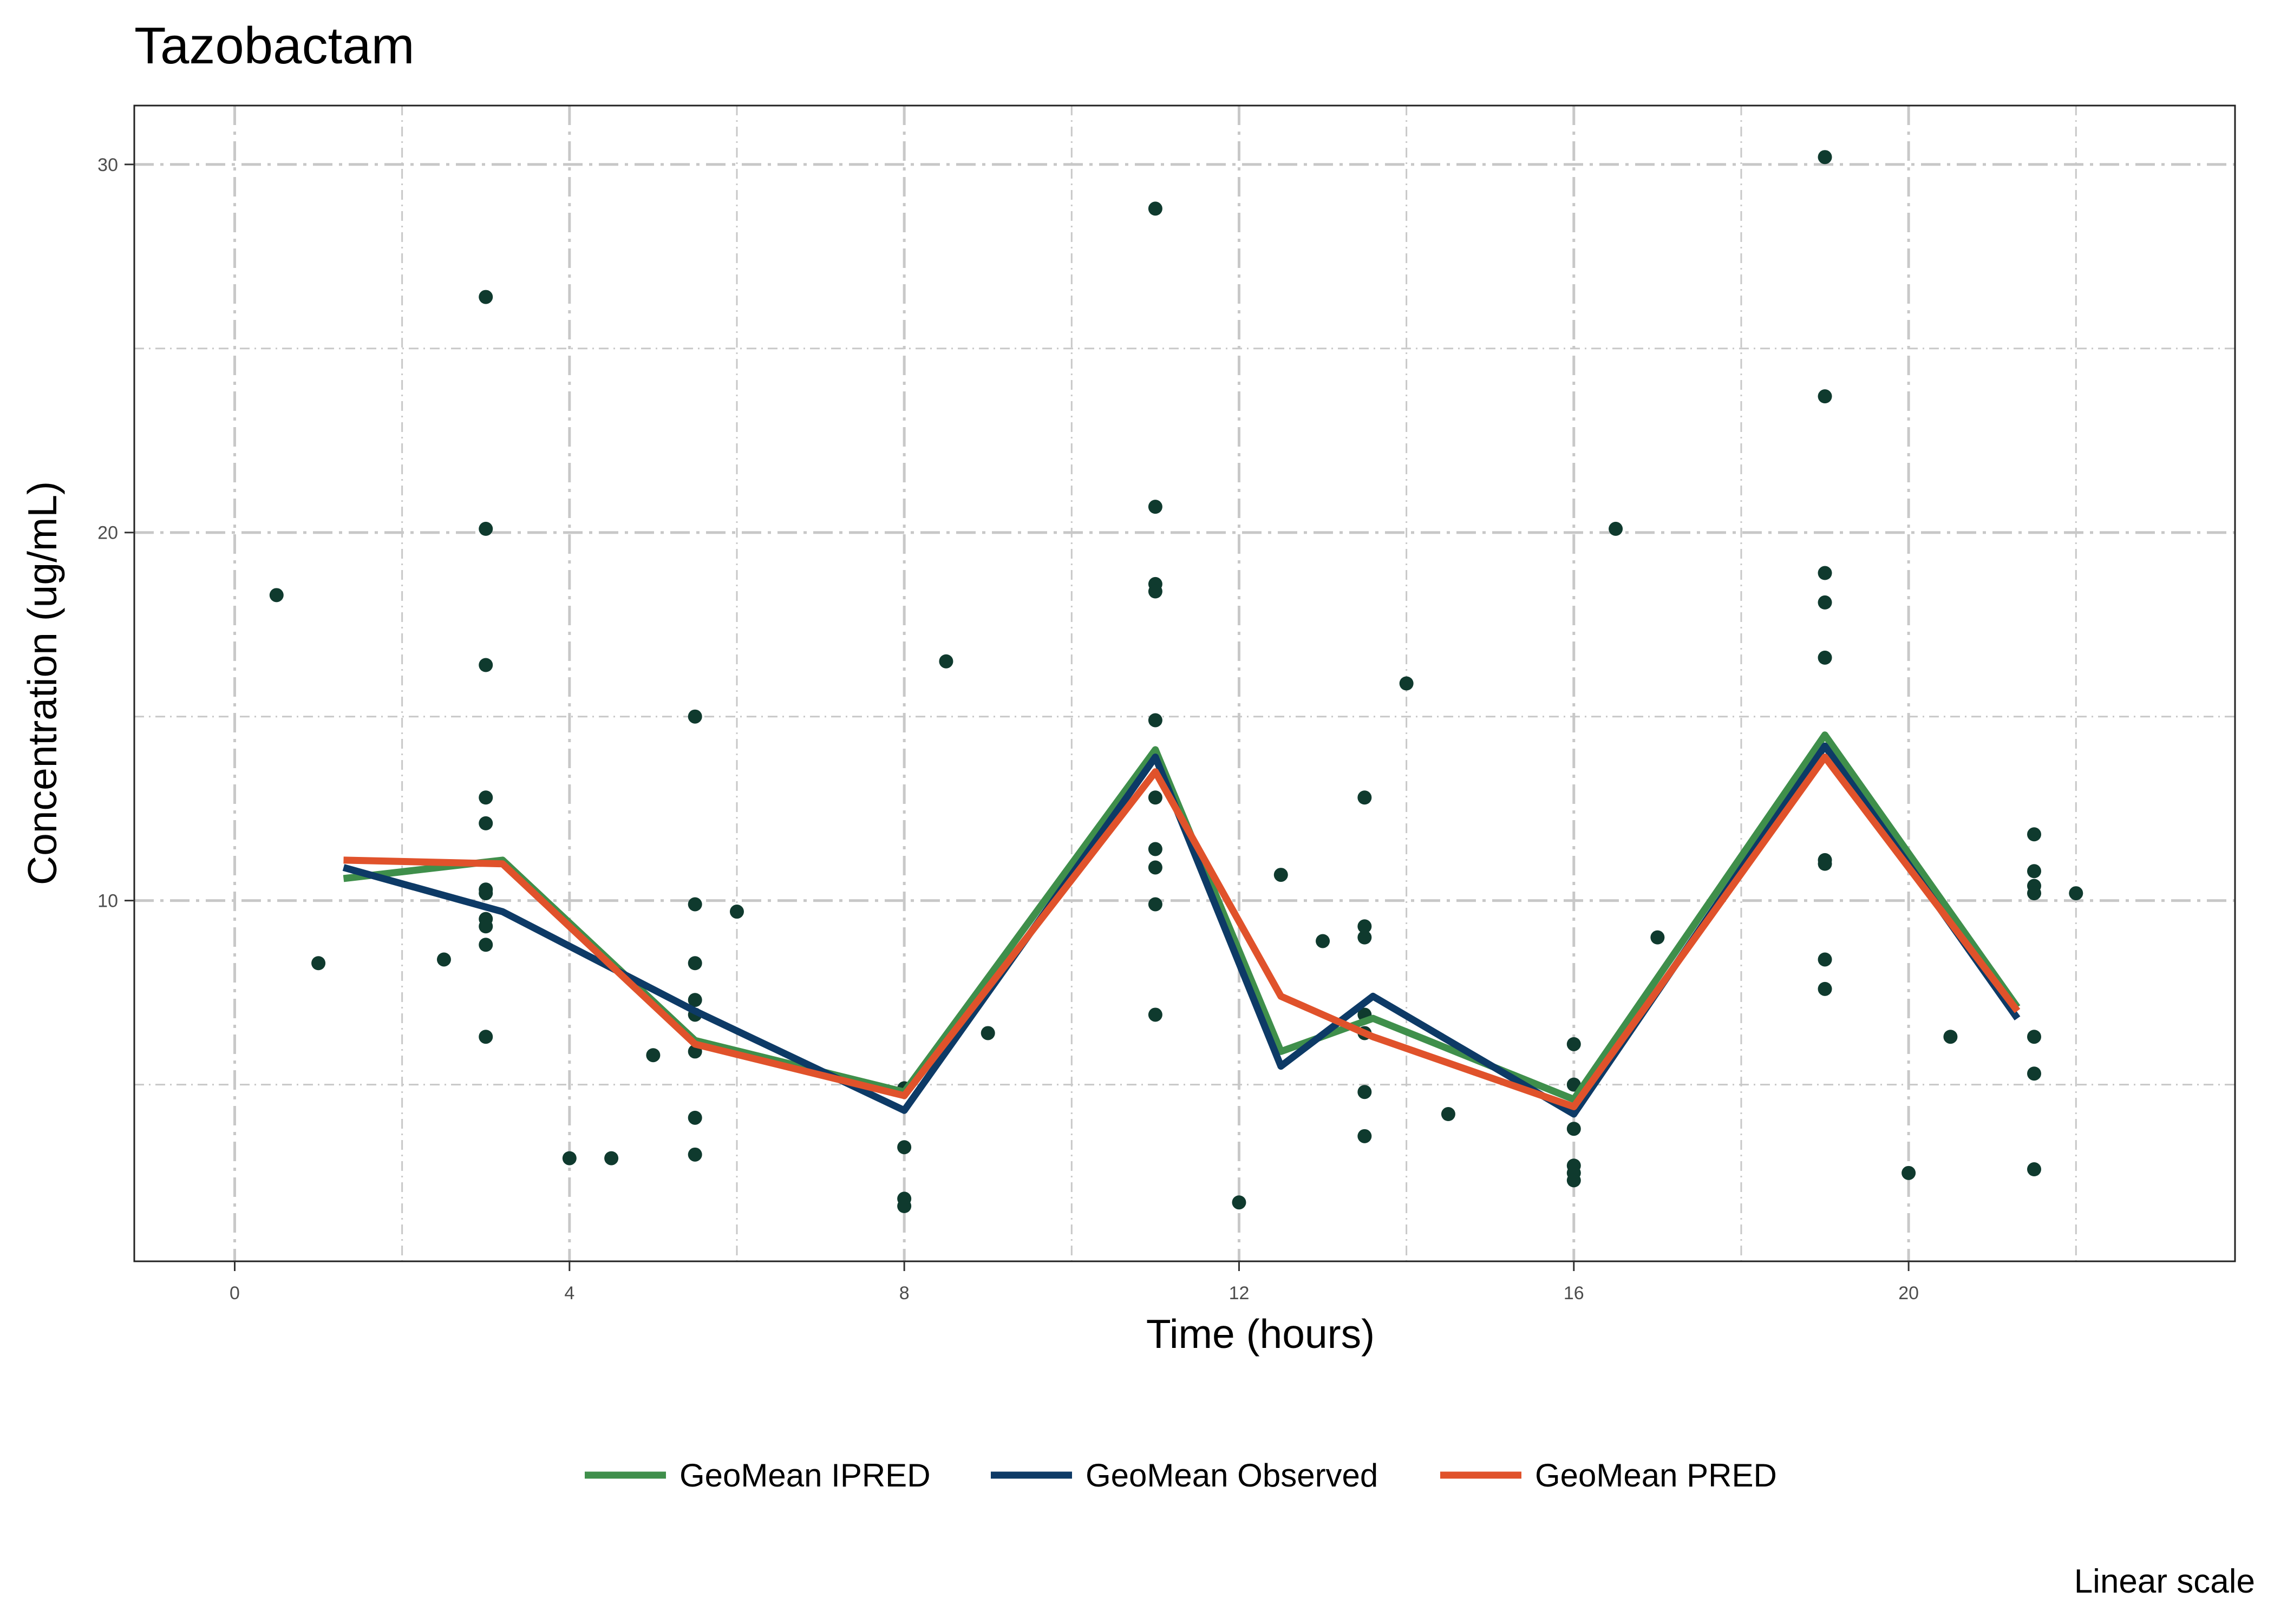  What do you see at coordinates (1261, 1334) in the screenshot?
I see `x-axis-title: Time (hours)` at bounding box center [1261, 1334].